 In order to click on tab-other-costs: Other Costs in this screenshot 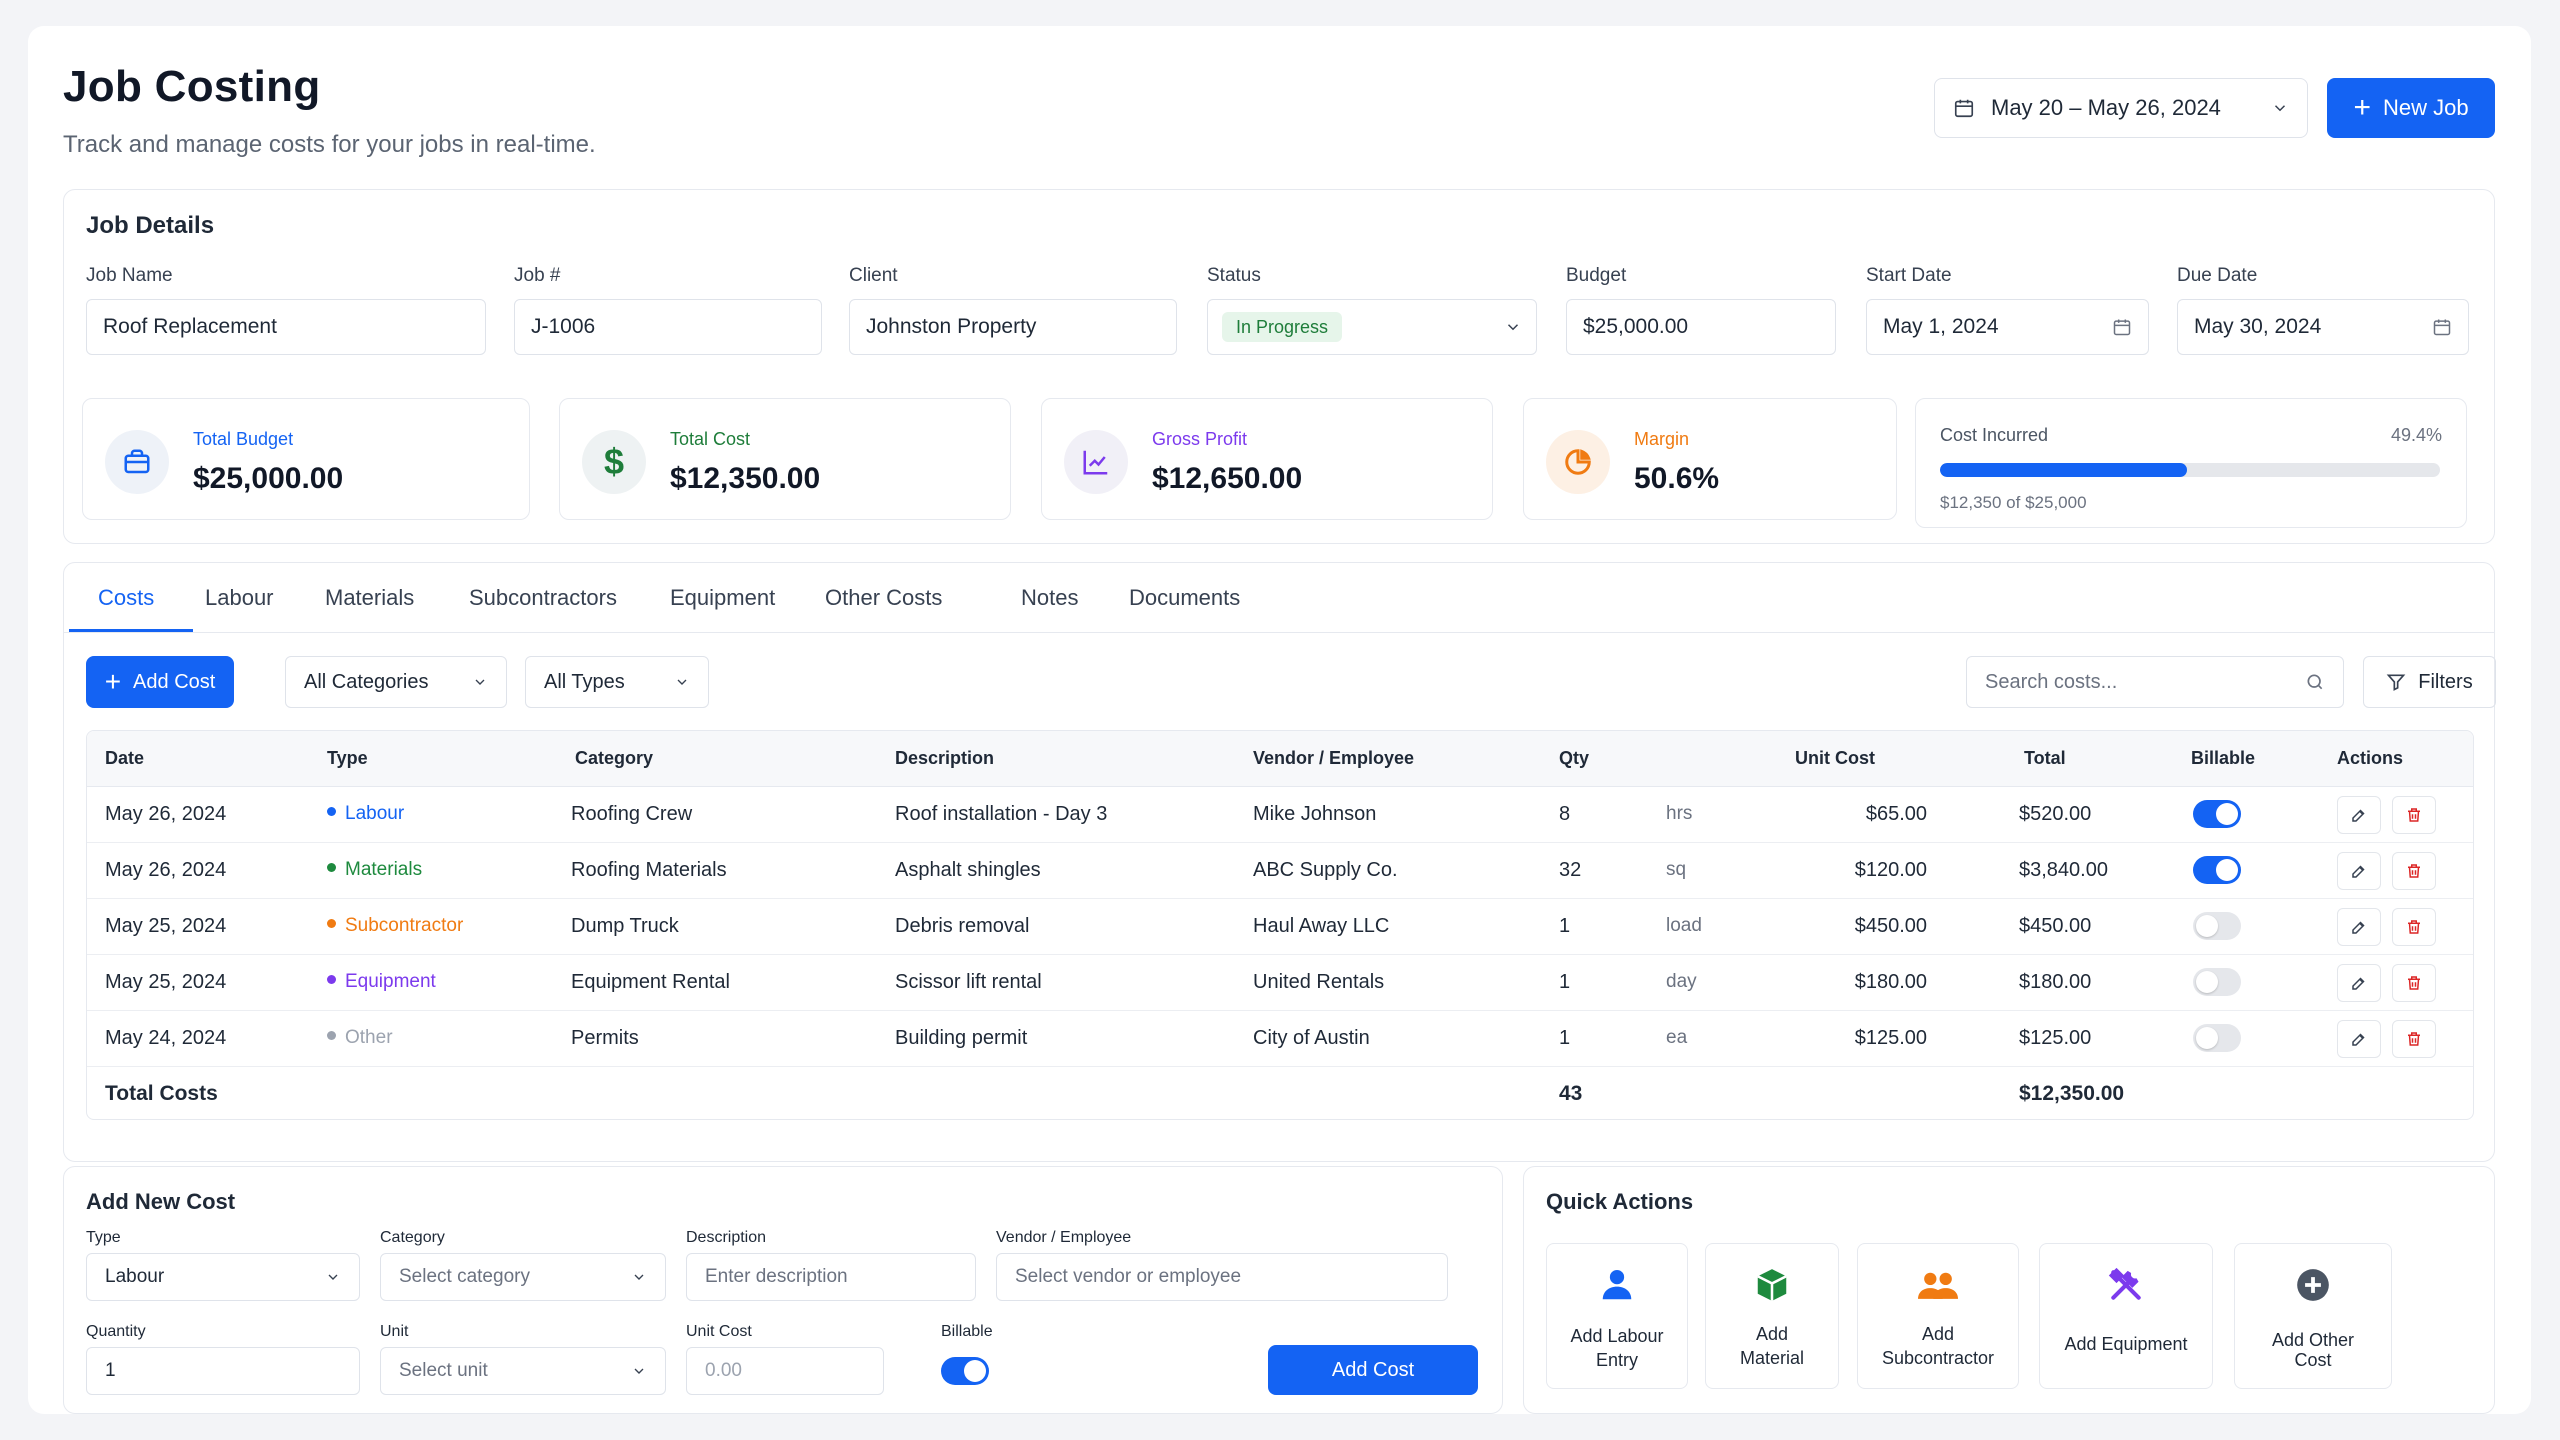, I will do `click(884, 597)`.